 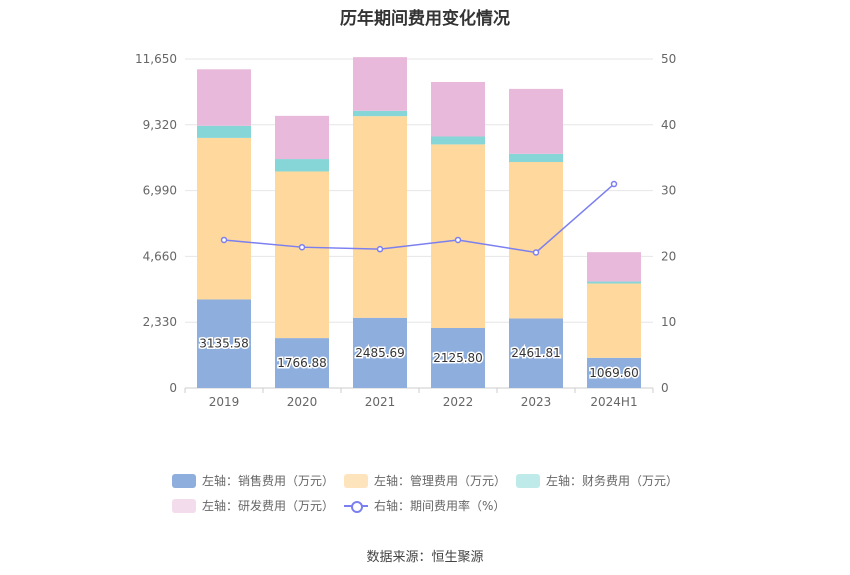 I want to click on legend-item-admin: 左轴：管理费用（万元）, so click(x=425, y=480).